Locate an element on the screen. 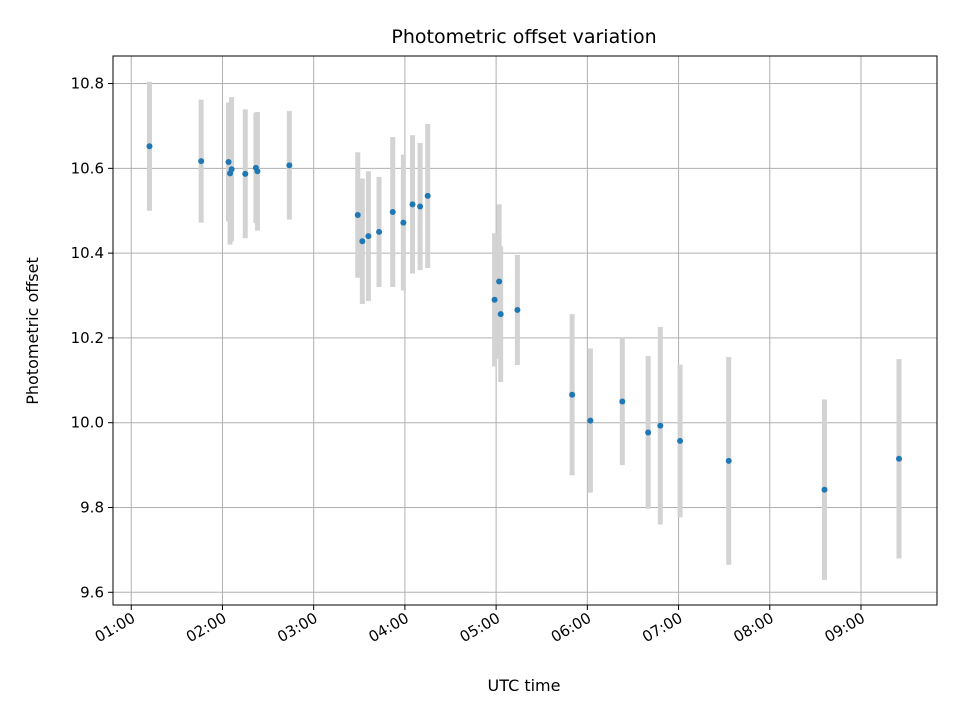 This screenshot has height=720, width=960. y-axis-ticks: 9.6 9.8 10.0 10.2 10.4 10.6 10.8 is located at coordinates (92, 338).